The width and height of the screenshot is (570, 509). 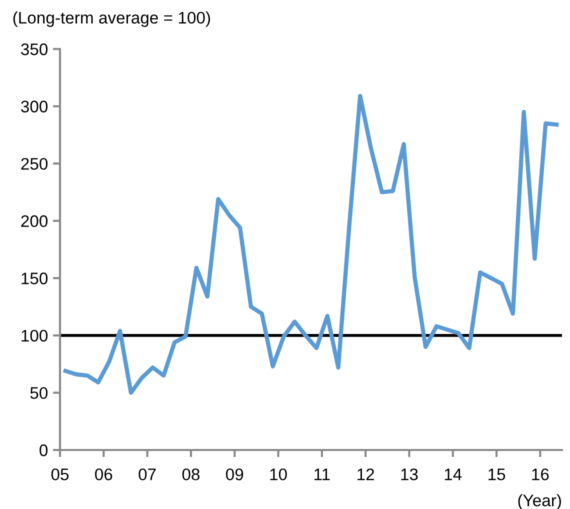 What do you see at coordinates (278, 474) in the screenshot?
I see `x-tick-label: 10` at bounding box center [278, 474].